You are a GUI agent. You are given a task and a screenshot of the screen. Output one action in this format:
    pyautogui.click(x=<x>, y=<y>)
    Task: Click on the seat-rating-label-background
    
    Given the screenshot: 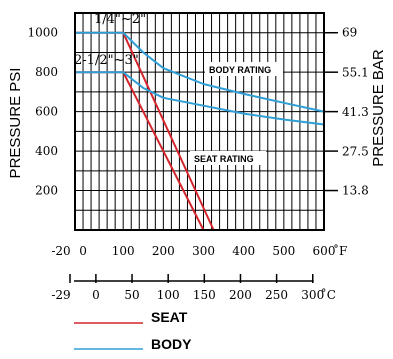 What is the action you would take?
    pyautogui.click(x=228, y=158)
    